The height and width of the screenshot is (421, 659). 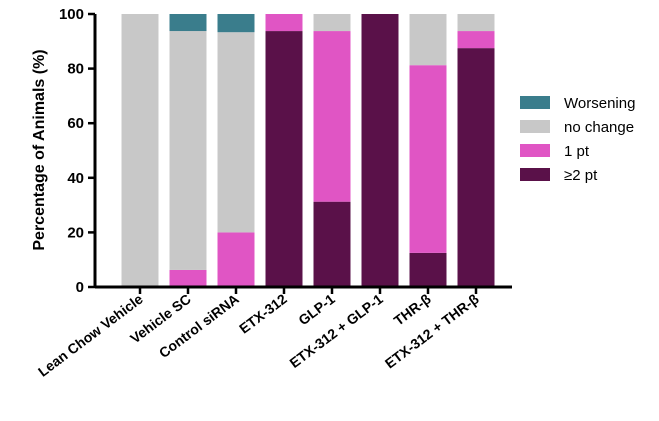 I want to click on bar-vehicle-sc-1-pt, so click(x=188, y=278).